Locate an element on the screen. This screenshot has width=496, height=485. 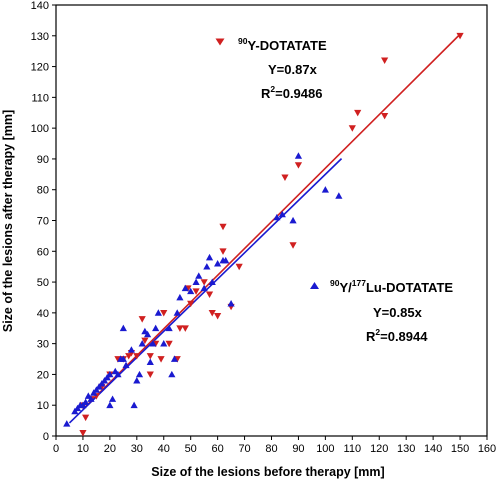
y-tick-label: 20 is located at coordinates (43, 375).